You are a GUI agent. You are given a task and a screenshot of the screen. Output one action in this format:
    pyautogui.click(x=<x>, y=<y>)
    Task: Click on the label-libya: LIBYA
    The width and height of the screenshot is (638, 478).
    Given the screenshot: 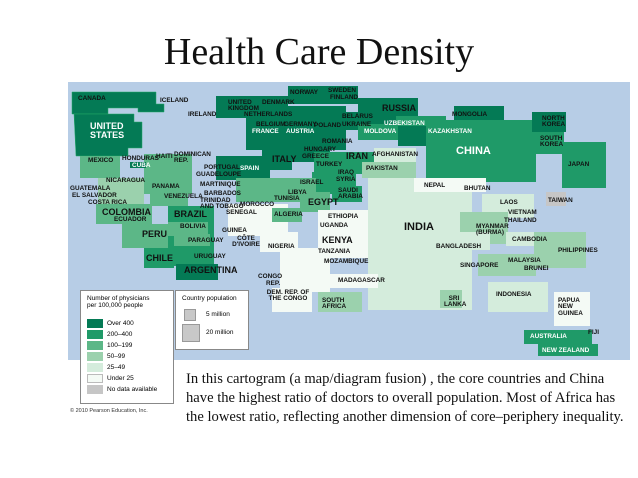 What is the action you would take?
    pyautogui.click(x=297, y=192)
    